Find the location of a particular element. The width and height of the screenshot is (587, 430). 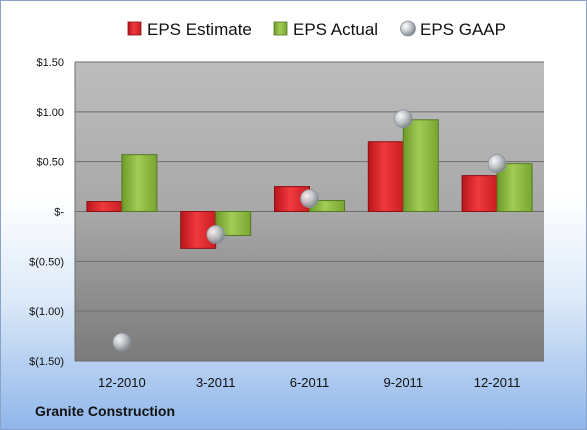

y-tick-label: $(1.50) is located at coordinates (46, 362).